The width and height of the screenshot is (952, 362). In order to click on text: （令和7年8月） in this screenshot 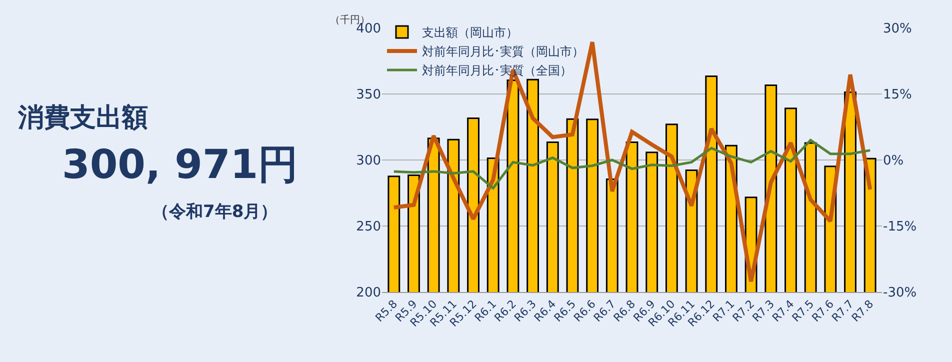, I will do `click(215, 212)`.